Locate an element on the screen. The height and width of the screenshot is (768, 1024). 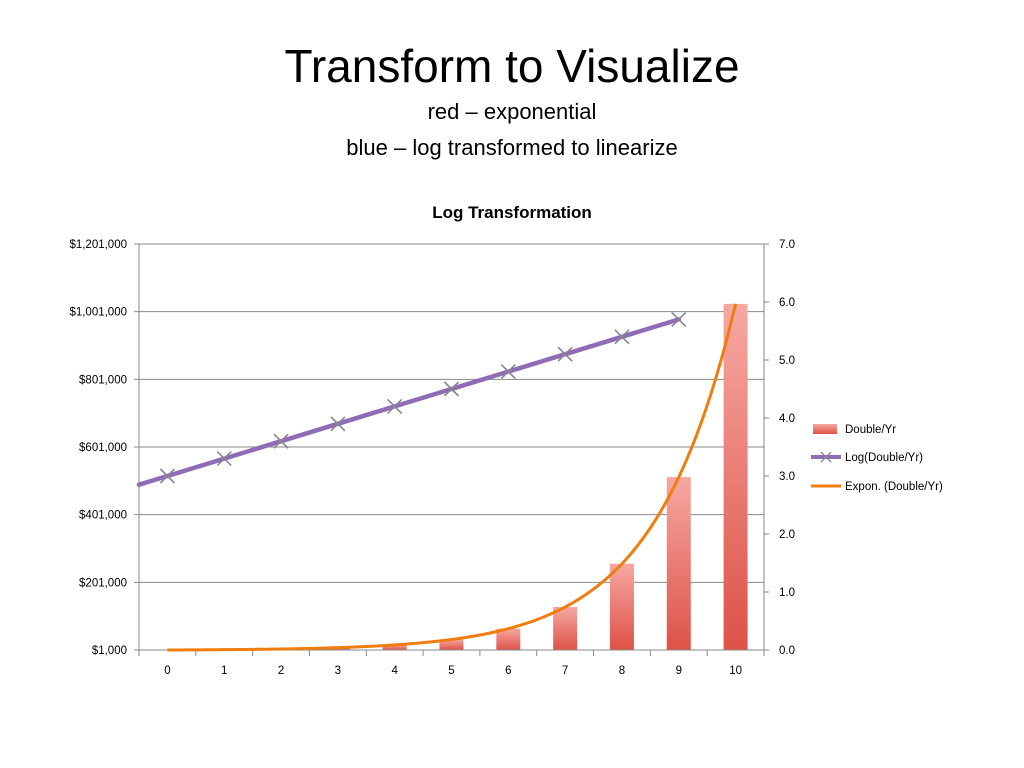
left-tick-label: $801,000 is located at coordinates (103, 380).